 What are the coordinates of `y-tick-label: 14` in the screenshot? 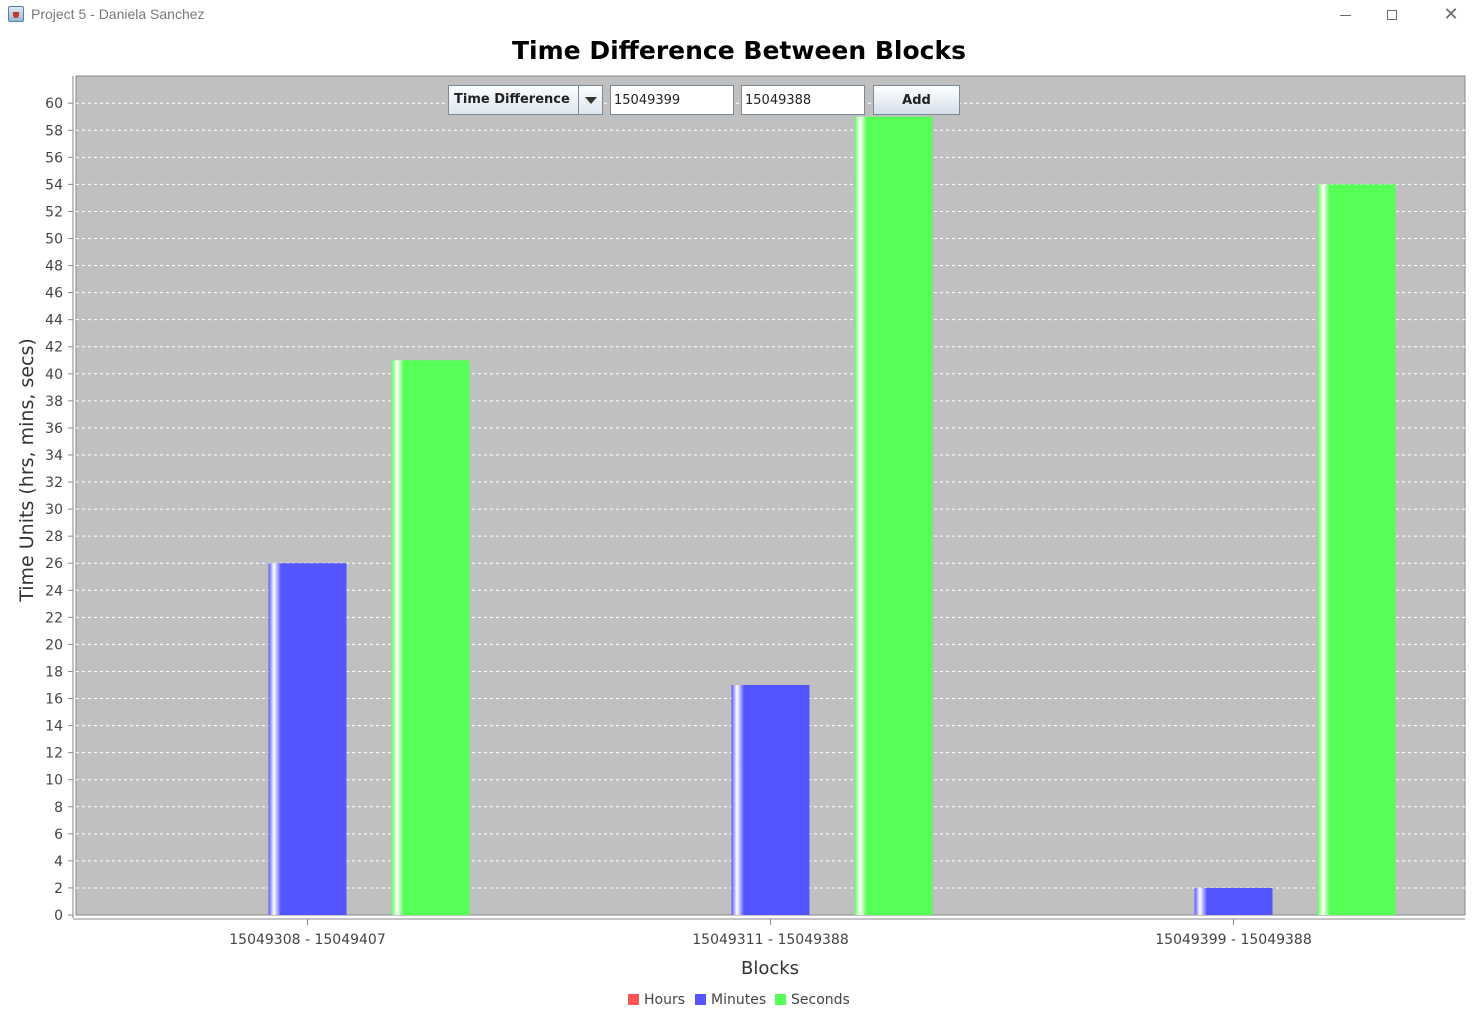 It's located at (54, 727).